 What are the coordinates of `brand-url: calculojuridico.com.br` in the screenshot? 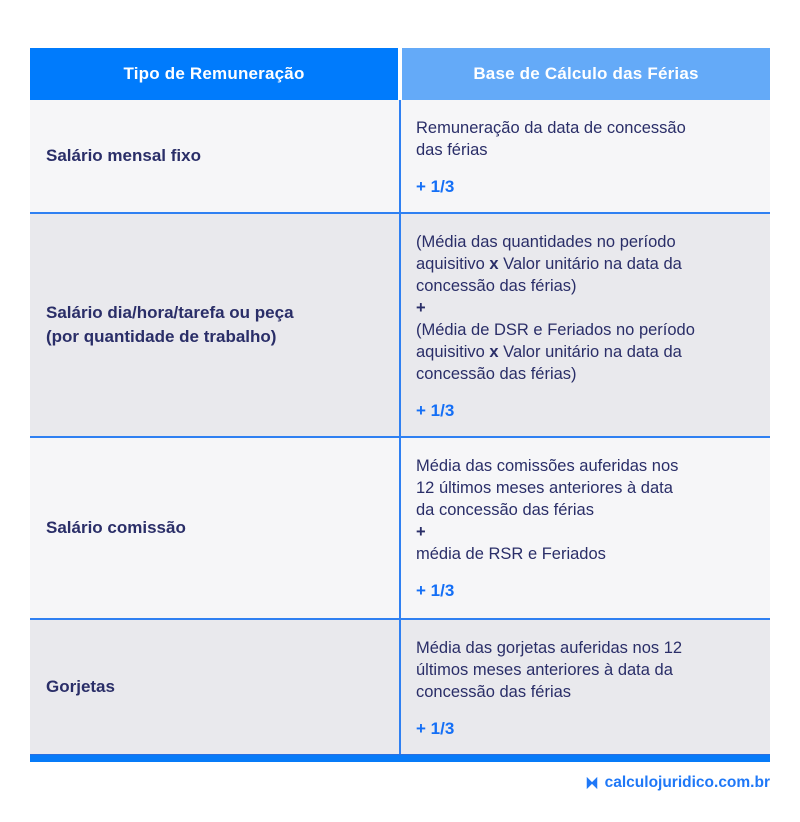 It's located at (687, 782).